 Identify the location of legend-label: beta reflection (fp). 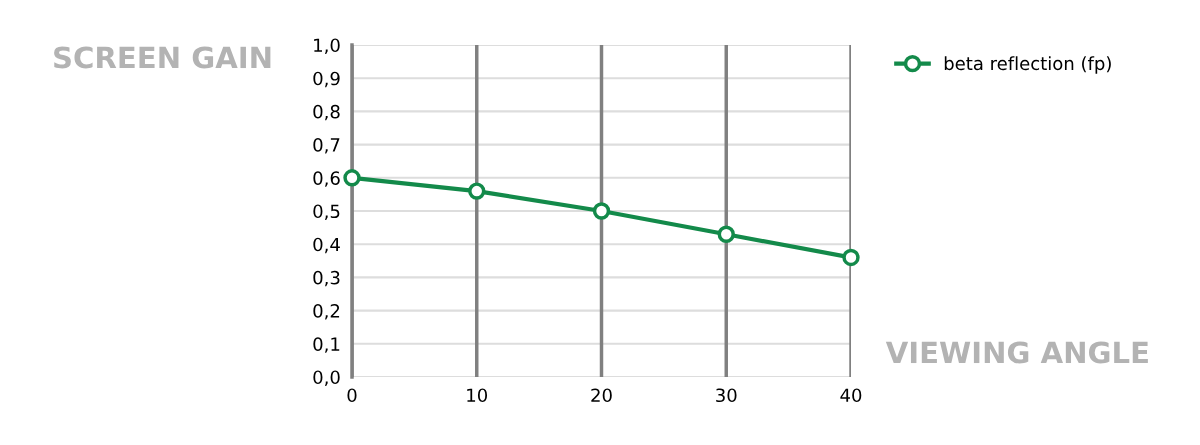
(1027, 65).